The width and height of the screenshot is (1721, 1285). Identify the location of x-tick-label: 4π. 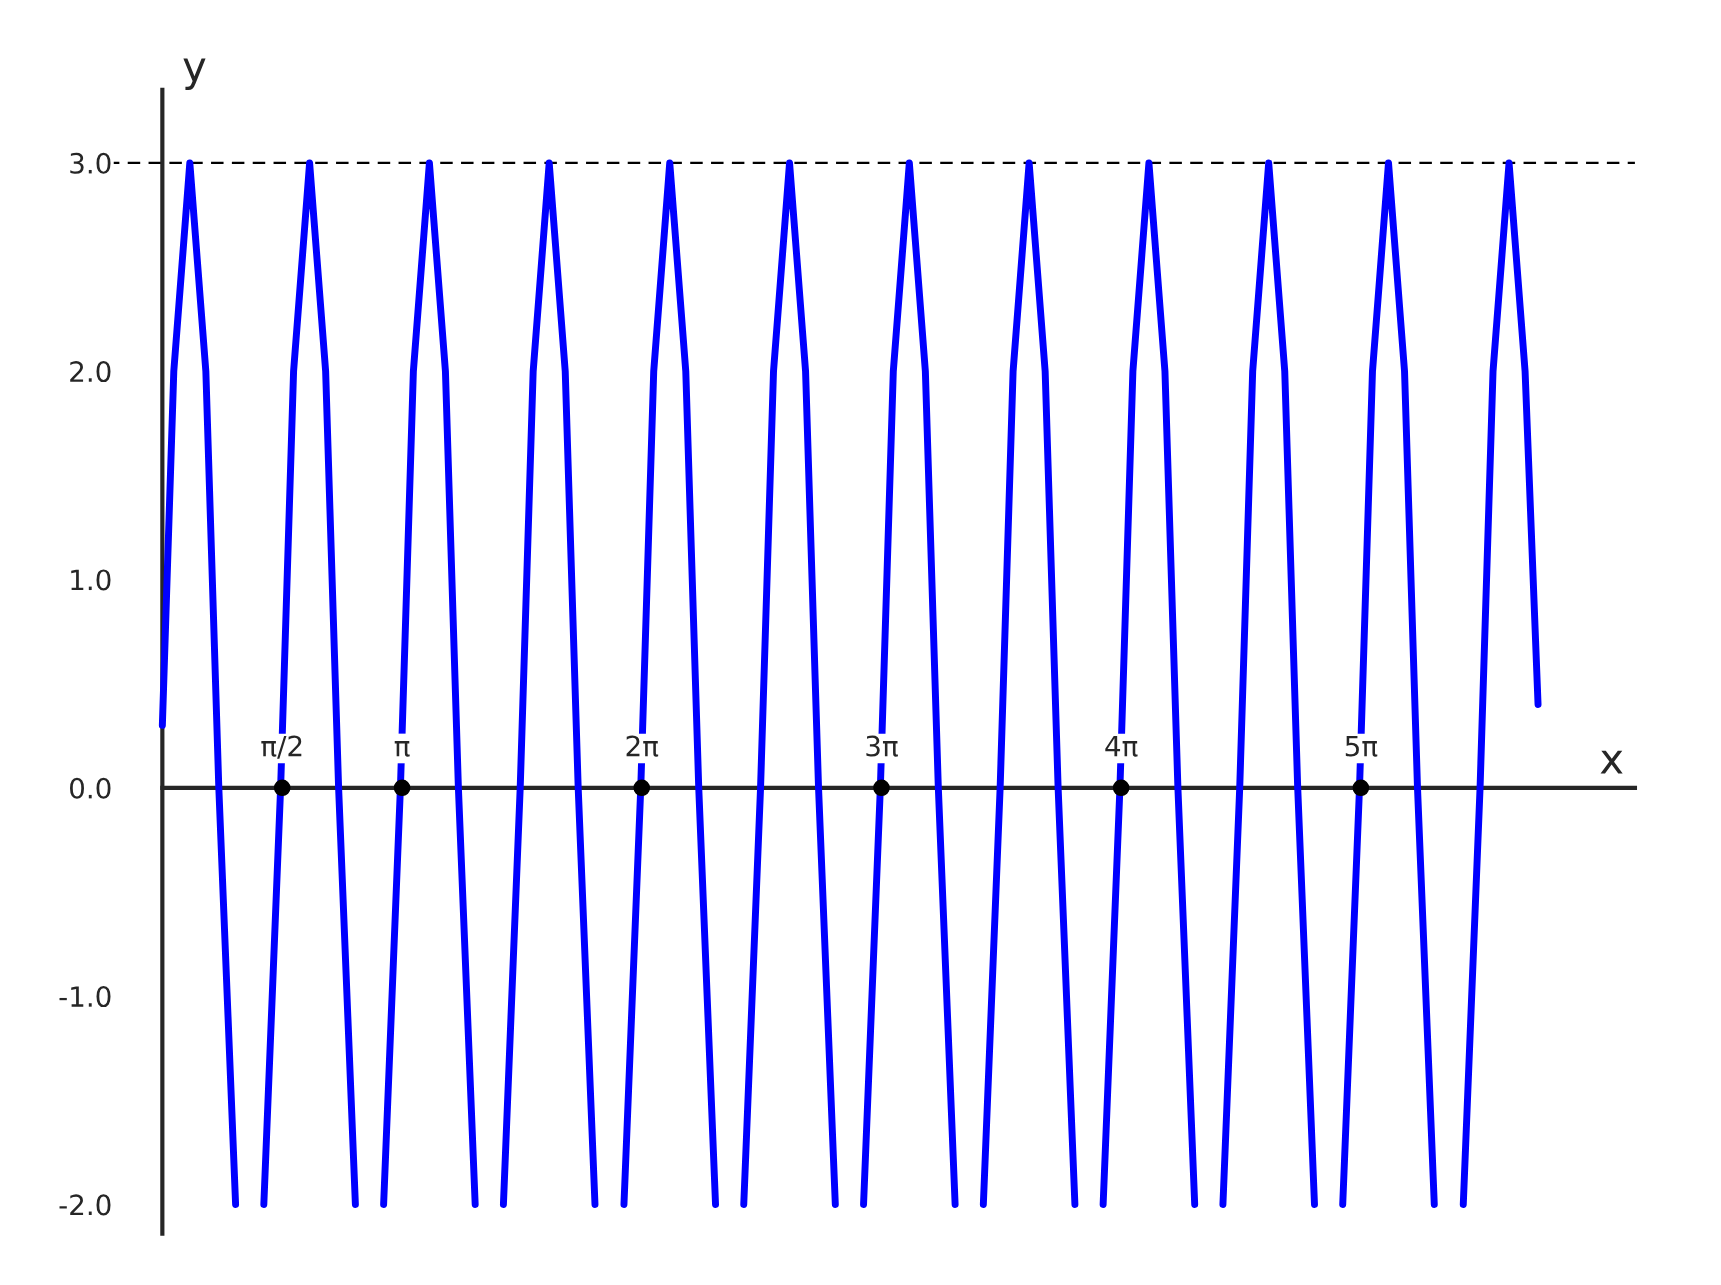
(1121, 746).